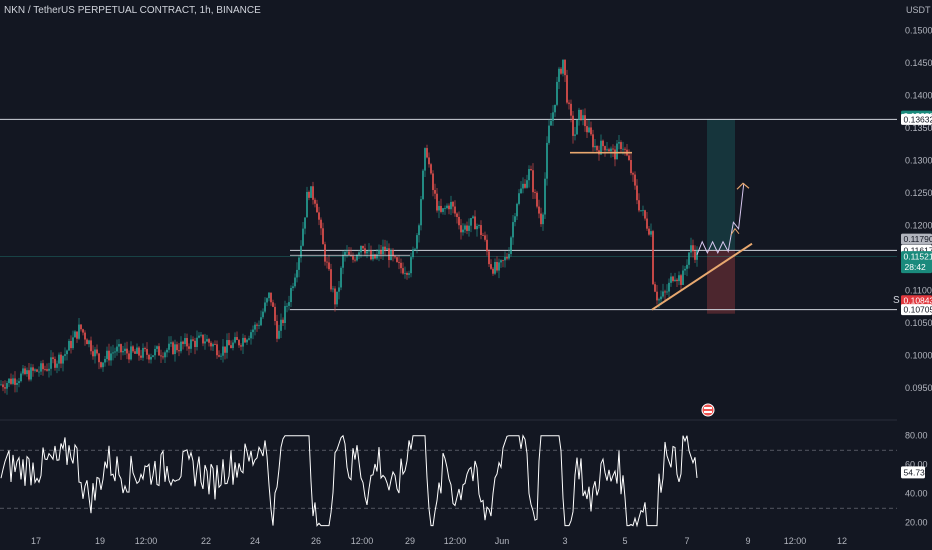 This screenshot has height=550, width=932. I want to click on time-tick-label: 5, so click(624, 541).